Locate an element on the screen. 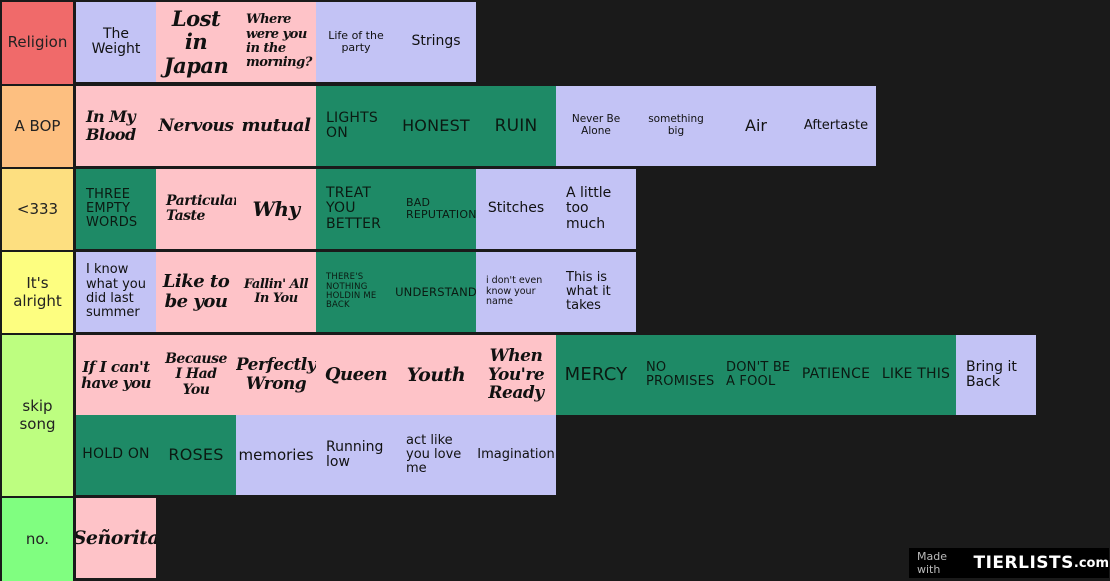 The width and height of the screenshot is (1110, 581). tier-item: If I can't have you is located at coordinates (116, 375).